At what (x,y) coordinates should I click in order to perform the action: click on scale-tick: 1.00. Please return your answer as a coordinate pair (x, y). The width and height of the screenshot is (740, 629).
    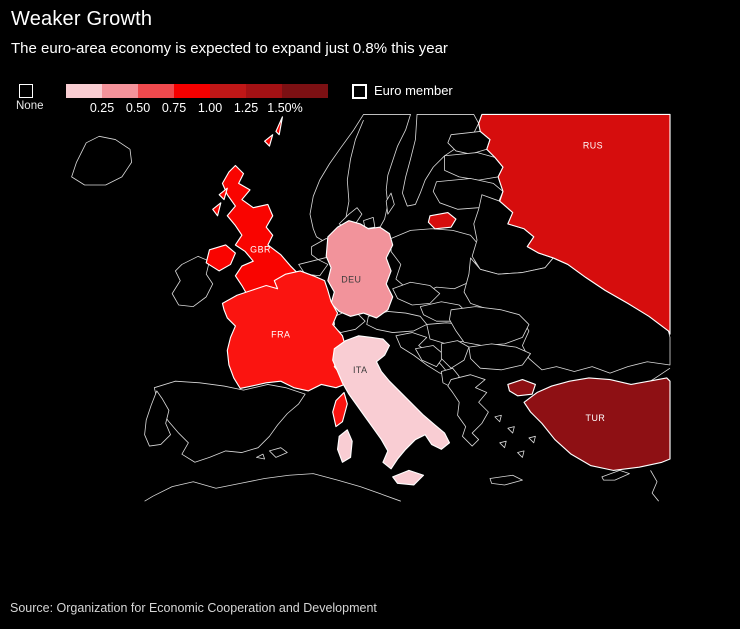
    Looking at the image, I should click on (210, 108).